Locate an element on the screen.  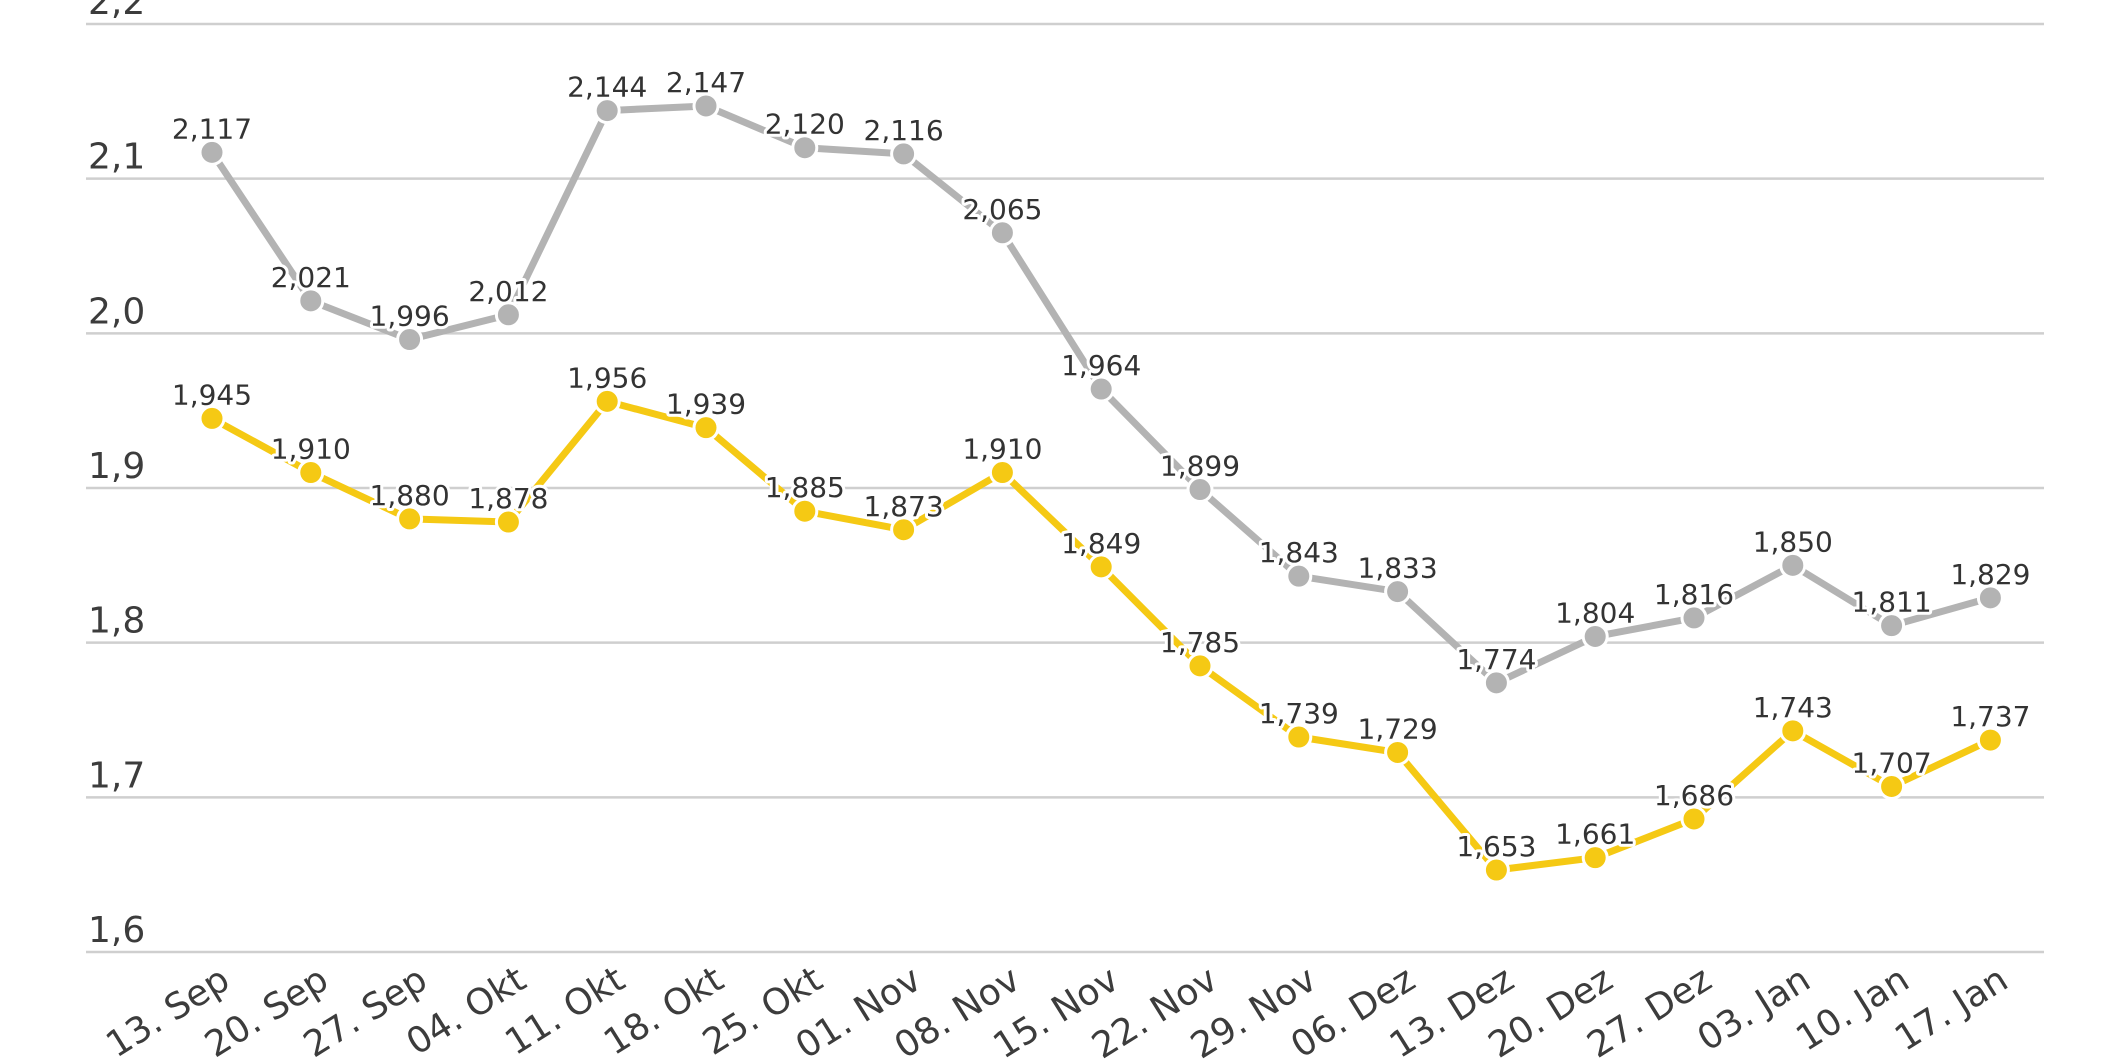
gray-series-data-label: 2,021 is located at coordinates (311, 277).